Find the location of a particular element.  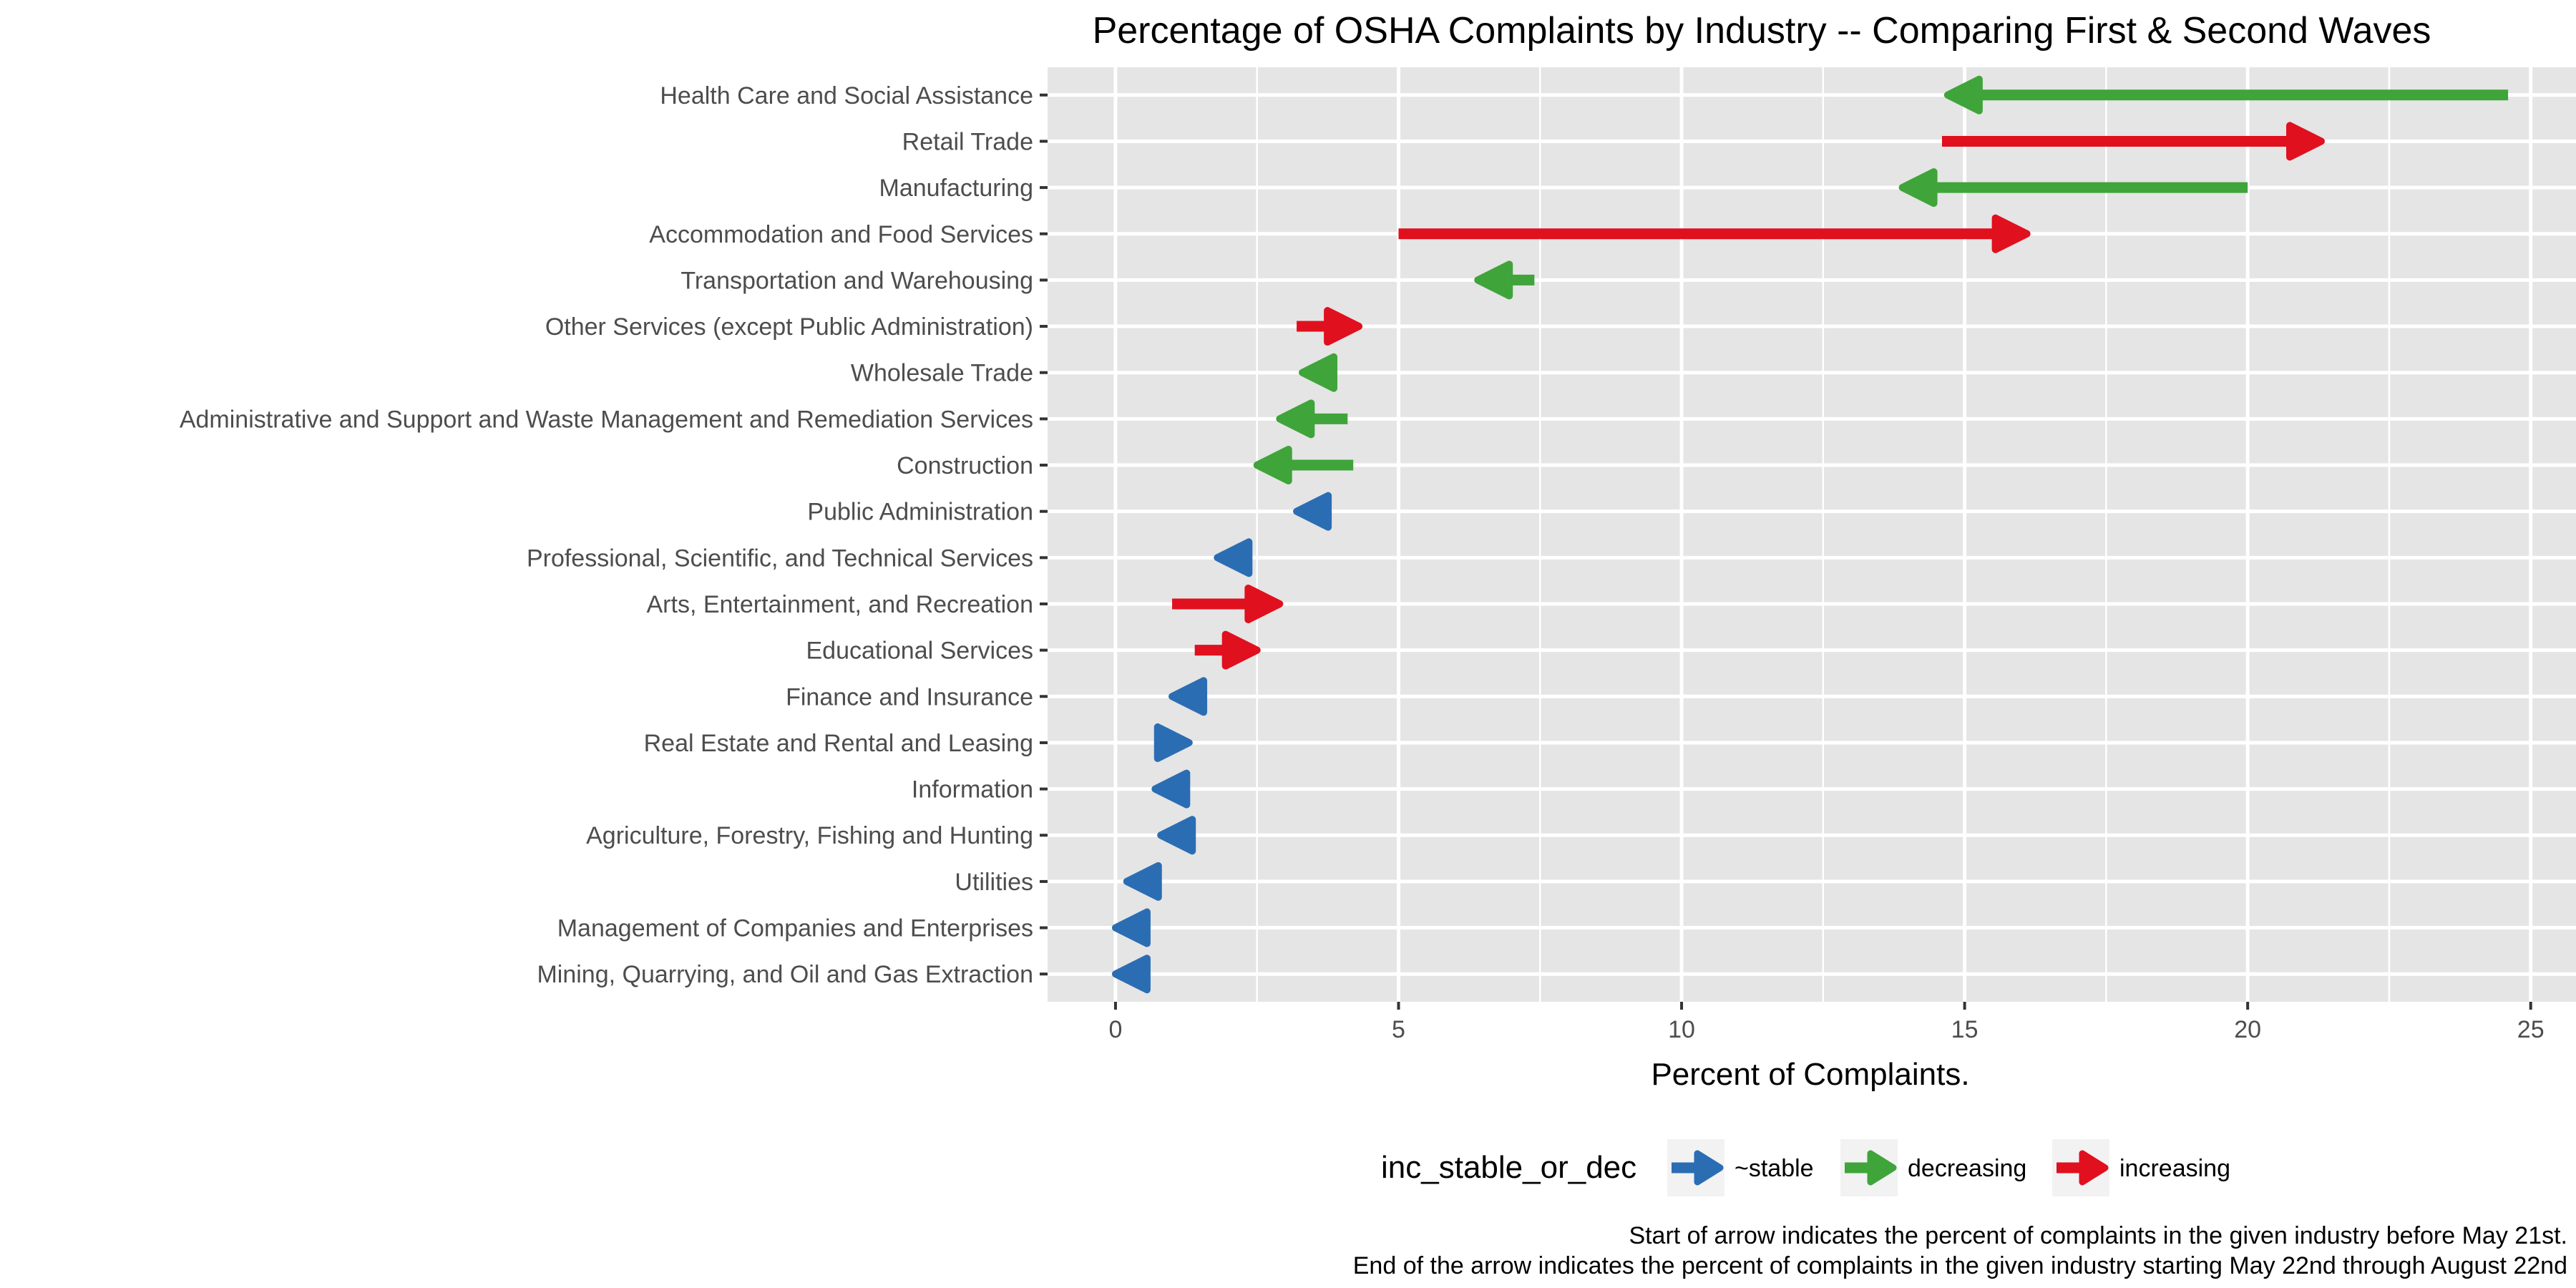

legend-item-stable: ~stable is located at coordinates (1741, 1167).